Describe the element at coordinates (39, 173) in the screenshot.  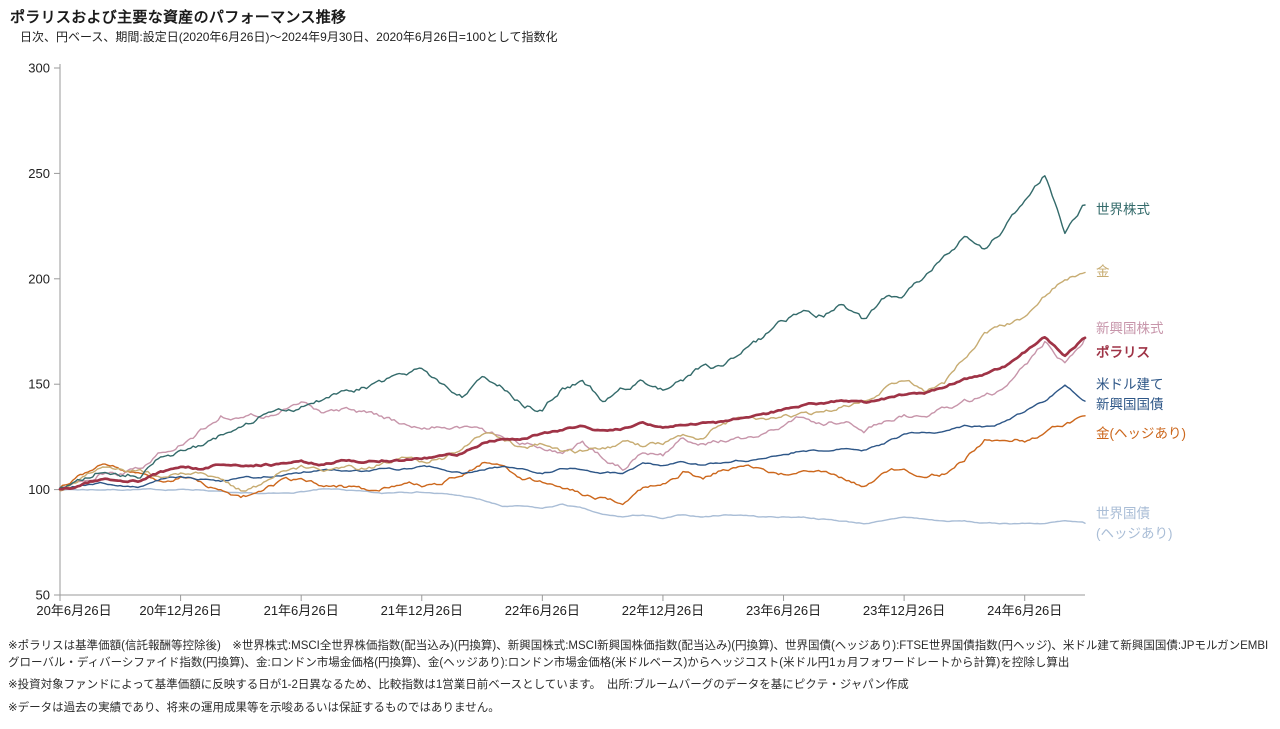
I see `y-tick-label: 250` at that location.